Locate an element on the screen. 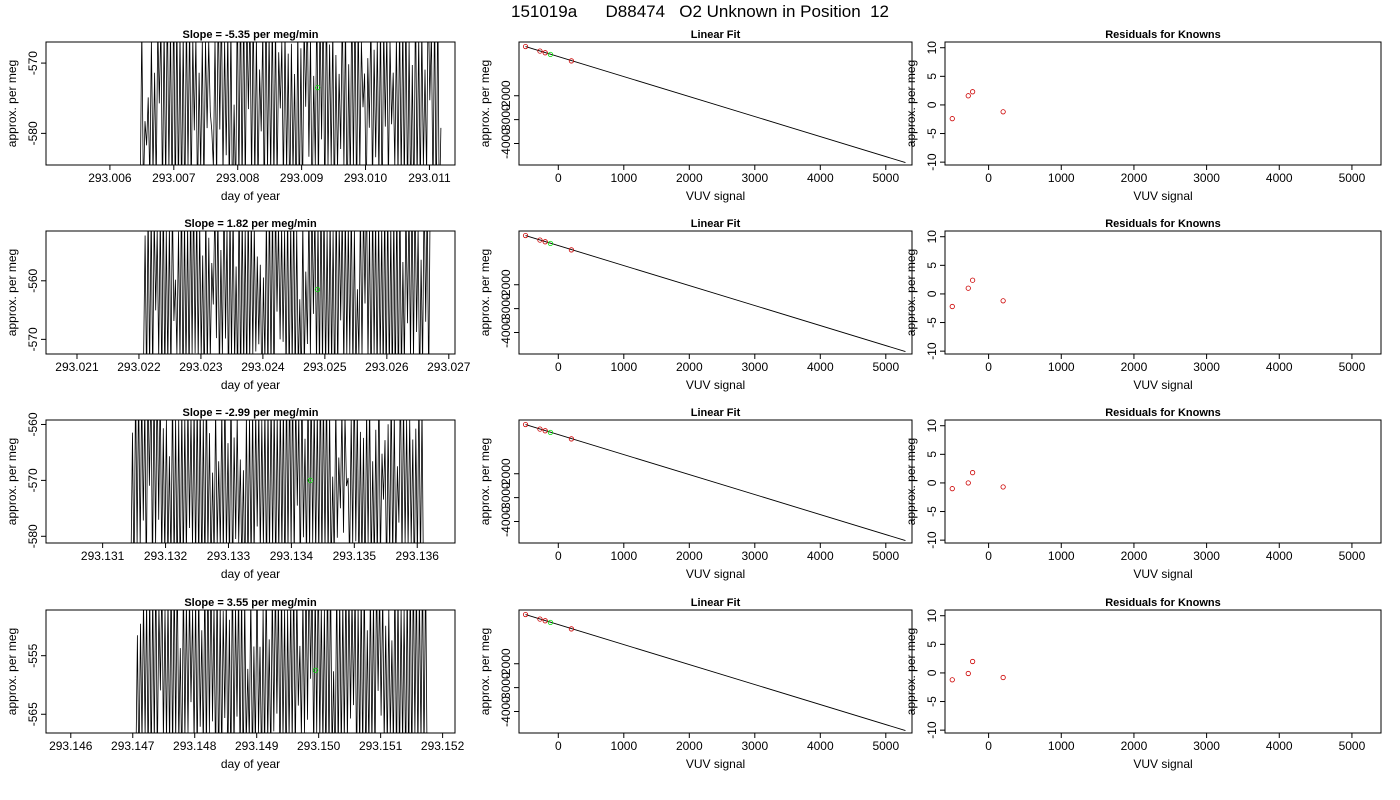  y-tick-label: -4000 is located at coordinates (506, 332).